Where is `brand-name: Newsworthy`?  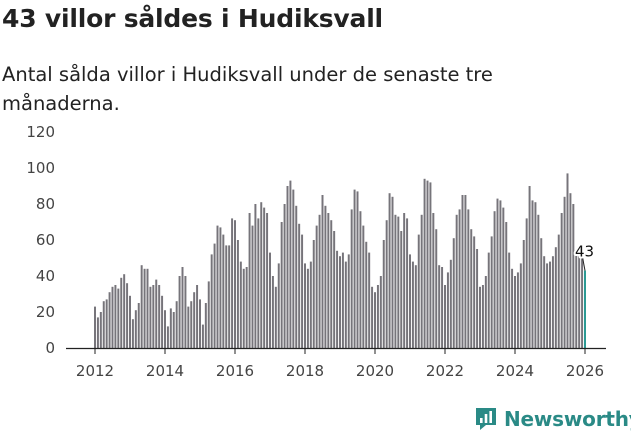 brand-name: Newsworthy is located at coordinates (567, 419).